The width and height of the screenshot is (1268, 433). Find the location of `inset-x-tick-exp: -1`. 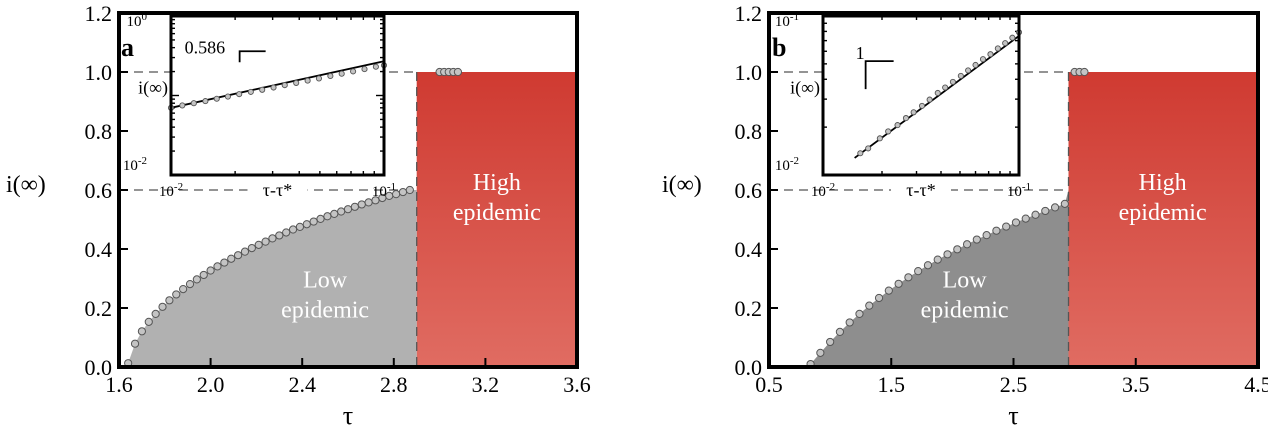

inset-x-tick-exp: -1 is located at coordinates (1026, 187).